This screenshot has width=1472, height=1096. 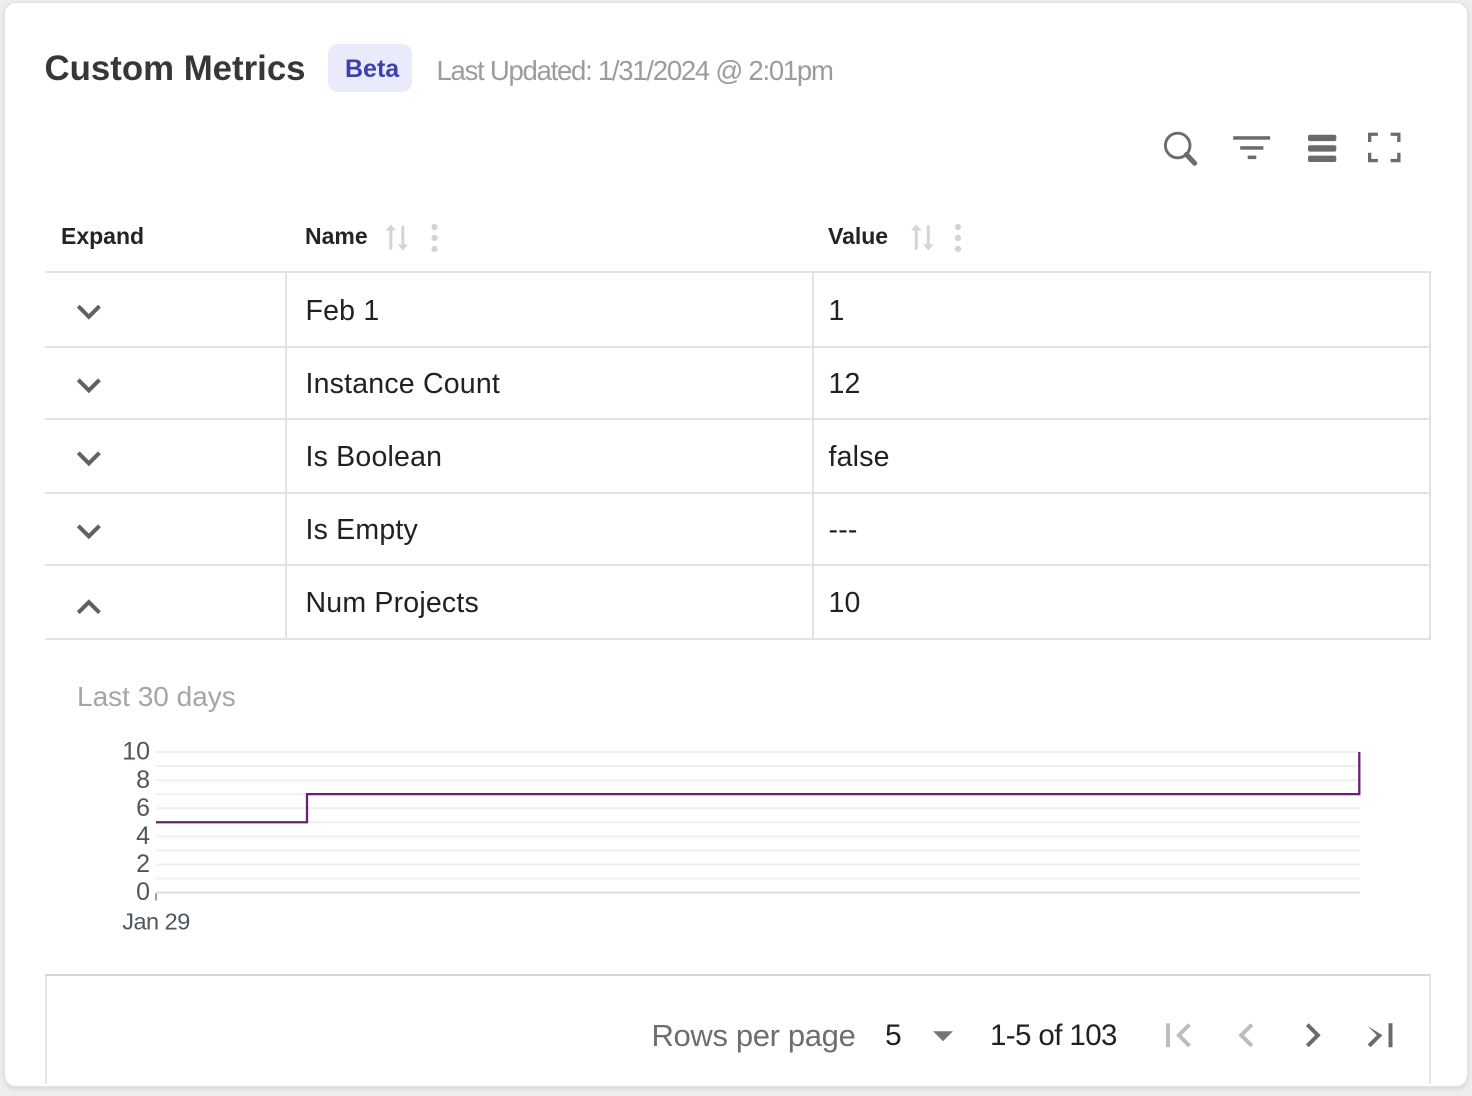 What do you see at coordinates (143, 836) in the screenshot?
I see `svg-text: 4` at bounding box center [143, 836].